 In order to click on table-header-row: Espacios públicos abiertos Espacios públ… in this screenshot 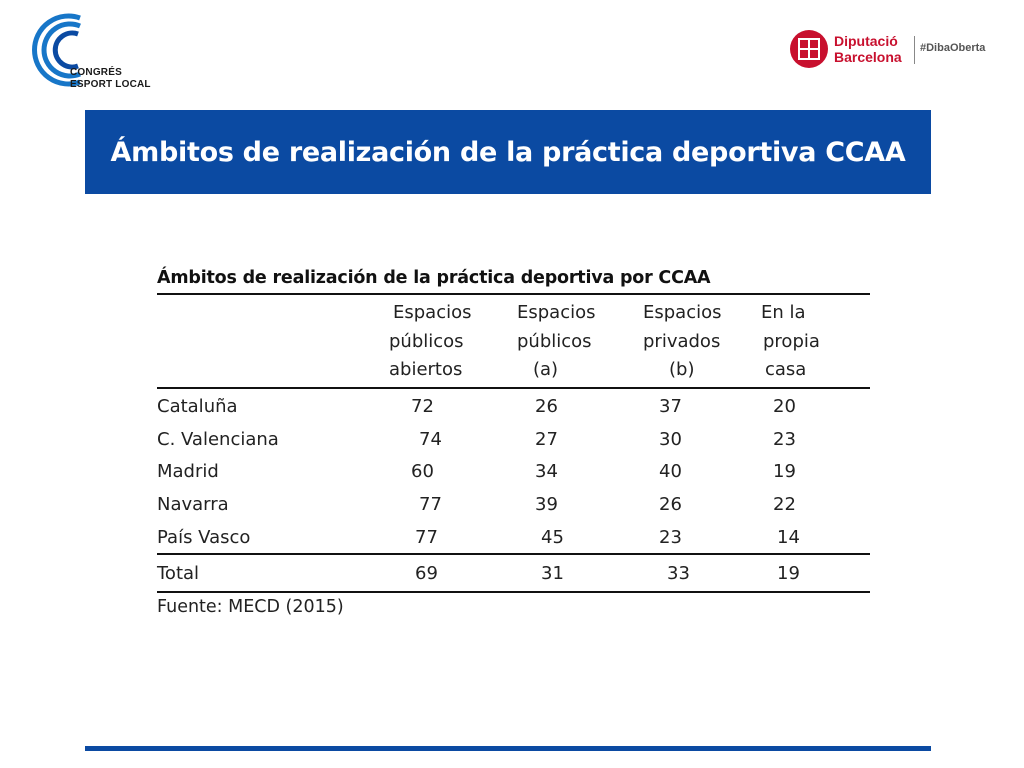, I will do `click(513, 341)`.